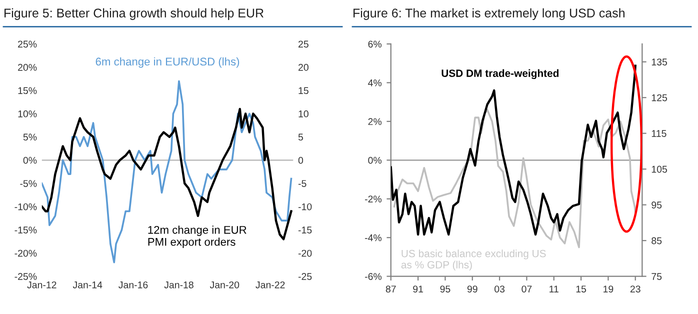  Describe the element at coordinates (25, 276) in the screenshot. I see `y-tick-label: -25%` at that location.